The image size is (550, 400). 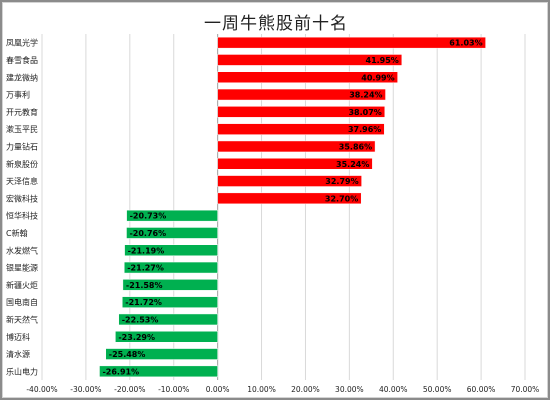 What do you see at coordinates (22, 181) in the screenshot?
I see `category-label: 天泽信息` at bounding box center [22, 181].